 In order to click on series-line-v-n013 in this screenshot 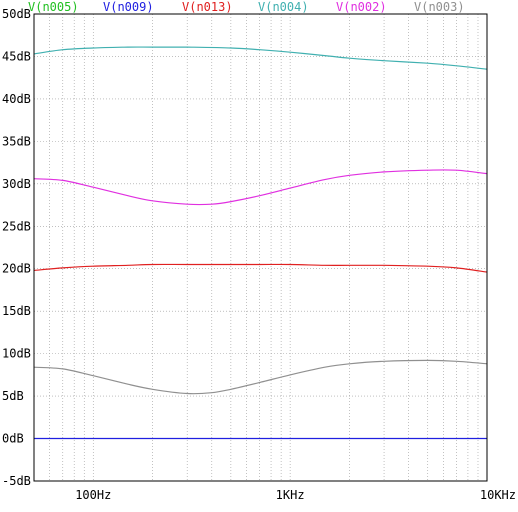, I will do `click(260, 268)`.